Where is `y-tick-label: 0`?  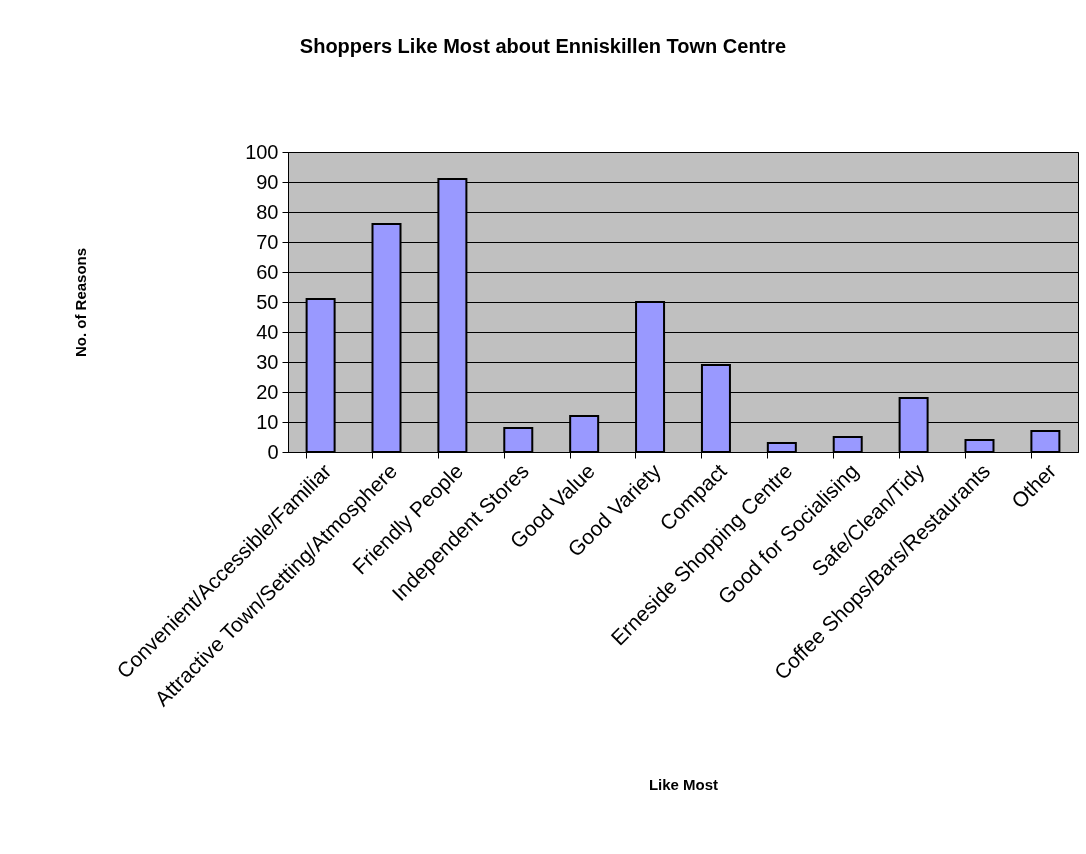
y-tick-label: 0 is located at coordinates (273, 451).